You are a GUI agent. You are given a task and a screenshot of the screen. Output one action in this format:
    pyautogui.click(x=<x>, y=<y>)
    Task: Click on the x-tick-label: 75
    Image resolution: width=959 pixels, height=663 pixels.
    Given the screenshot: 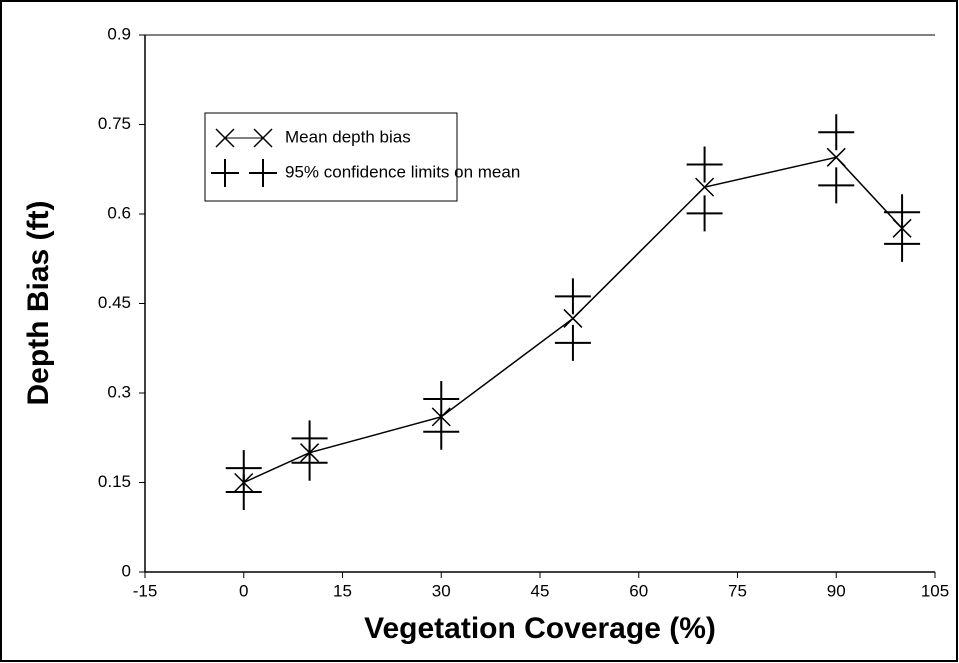 What is the action you would take?
    pyautogui.click(x=737, y=590)
    